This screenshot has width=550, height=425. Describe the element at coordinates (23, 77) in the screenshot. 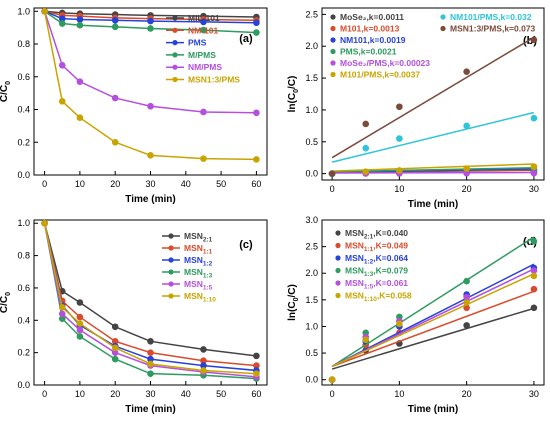

I see `y-tick-label: 0.6` at that location.